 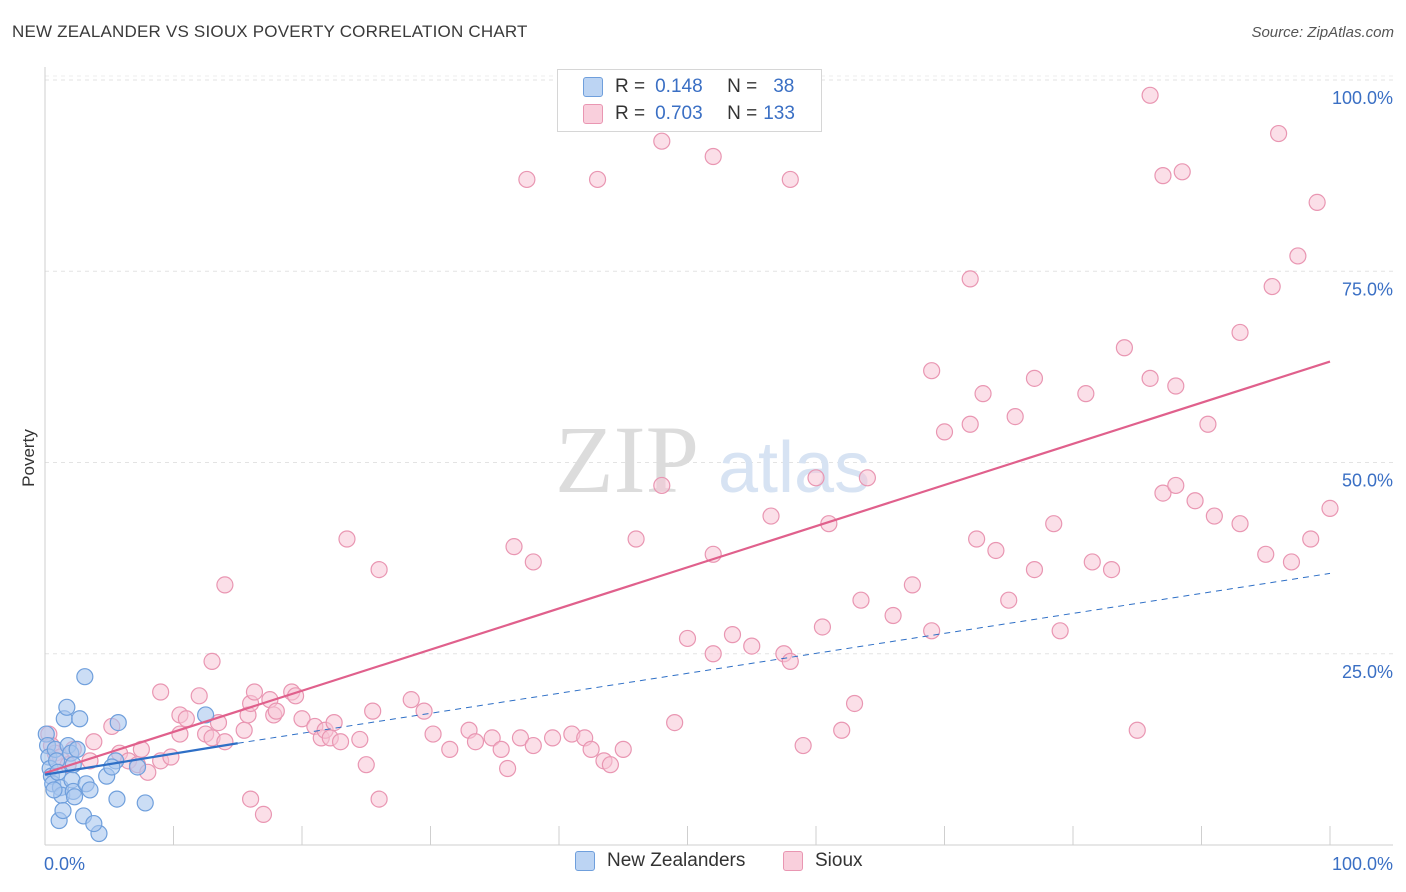 What do you see at coordinates (823, 861) in the screenshot?
I see `legend-item-sioux: Sioux` at bounding box center [823, 861].